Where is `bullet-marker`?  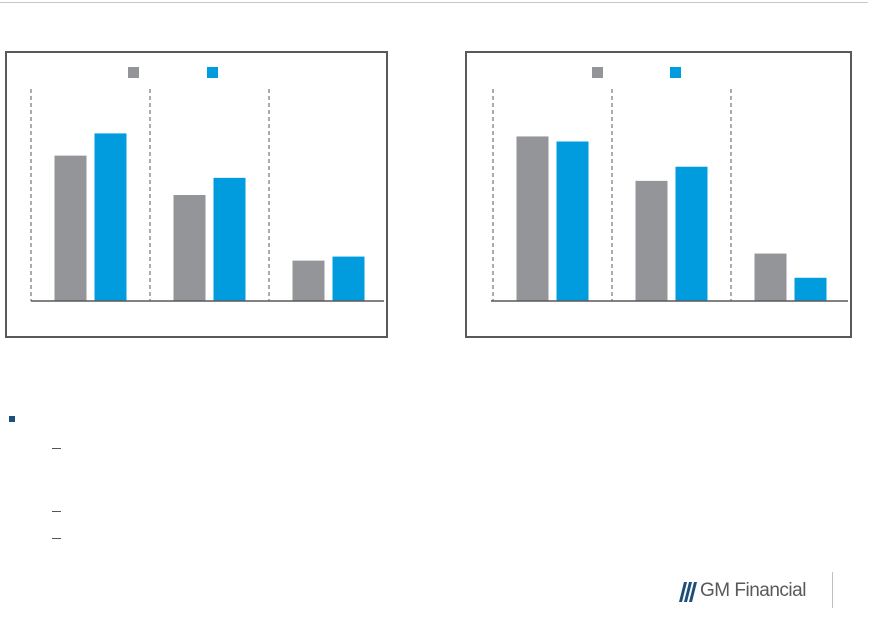
bullet-marker is located at coordinates (12, 419).